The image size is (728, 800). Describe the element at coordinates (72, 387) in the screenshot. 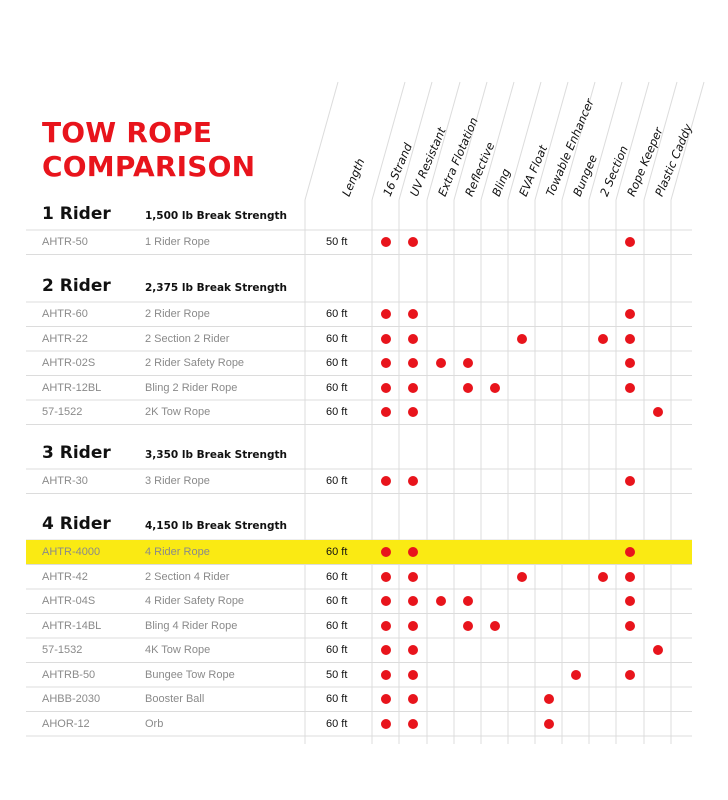

I see `row-sku: AHTR-12BL` at that location.